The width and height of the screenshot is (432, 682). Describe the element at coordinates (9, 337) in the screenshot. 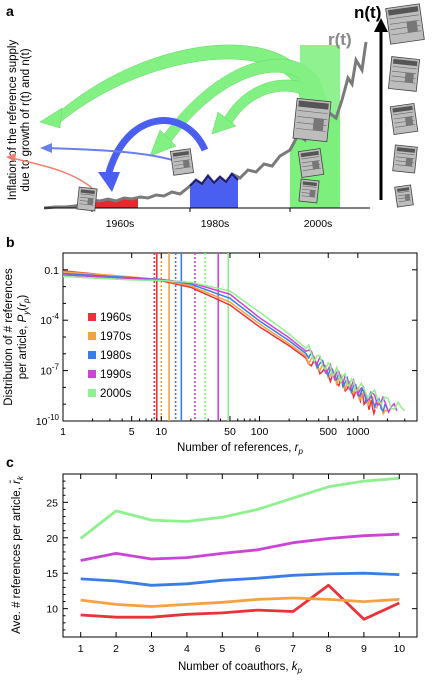

I see `svg-text: Distribution of # references` at that location.